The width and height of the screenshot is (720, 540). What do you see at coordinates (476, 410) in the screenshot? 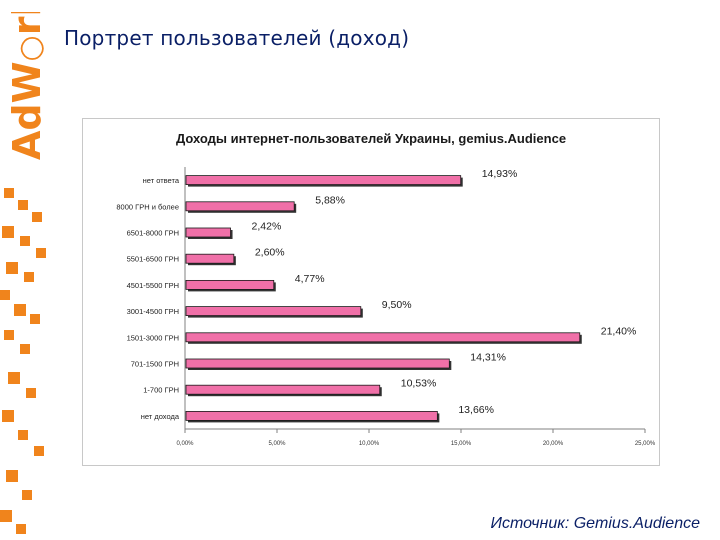
I see `value-label: 13,66%` at bounding box center [476, 410].